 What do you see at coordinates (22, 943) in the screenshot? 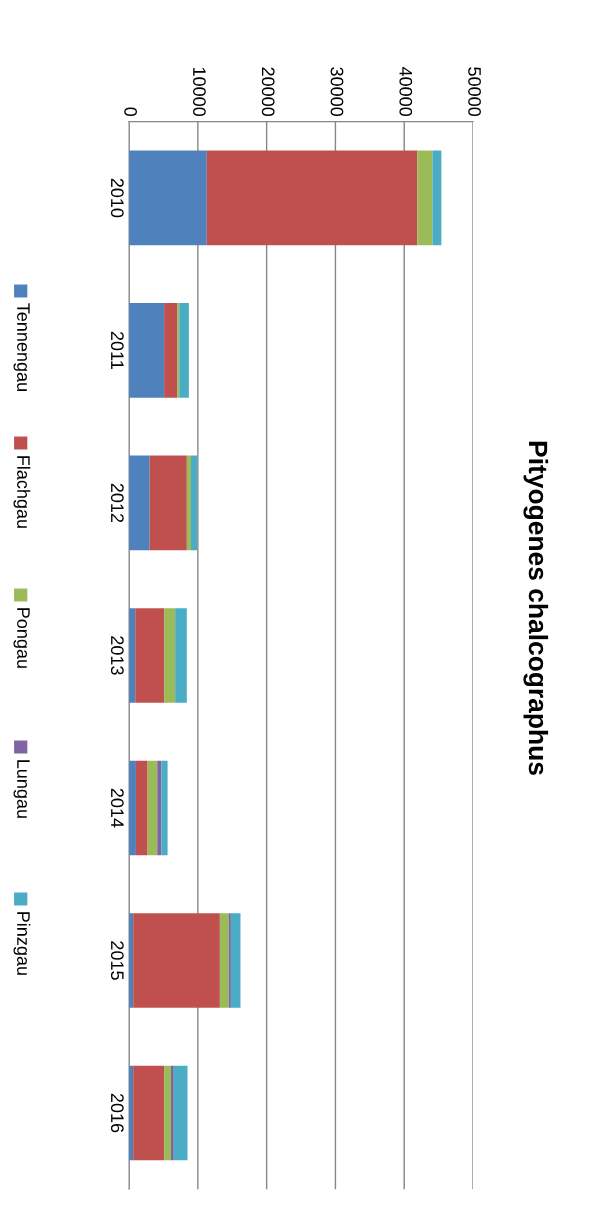
I see `legend-label: Pinzgau` at bounding box center [22, 943].